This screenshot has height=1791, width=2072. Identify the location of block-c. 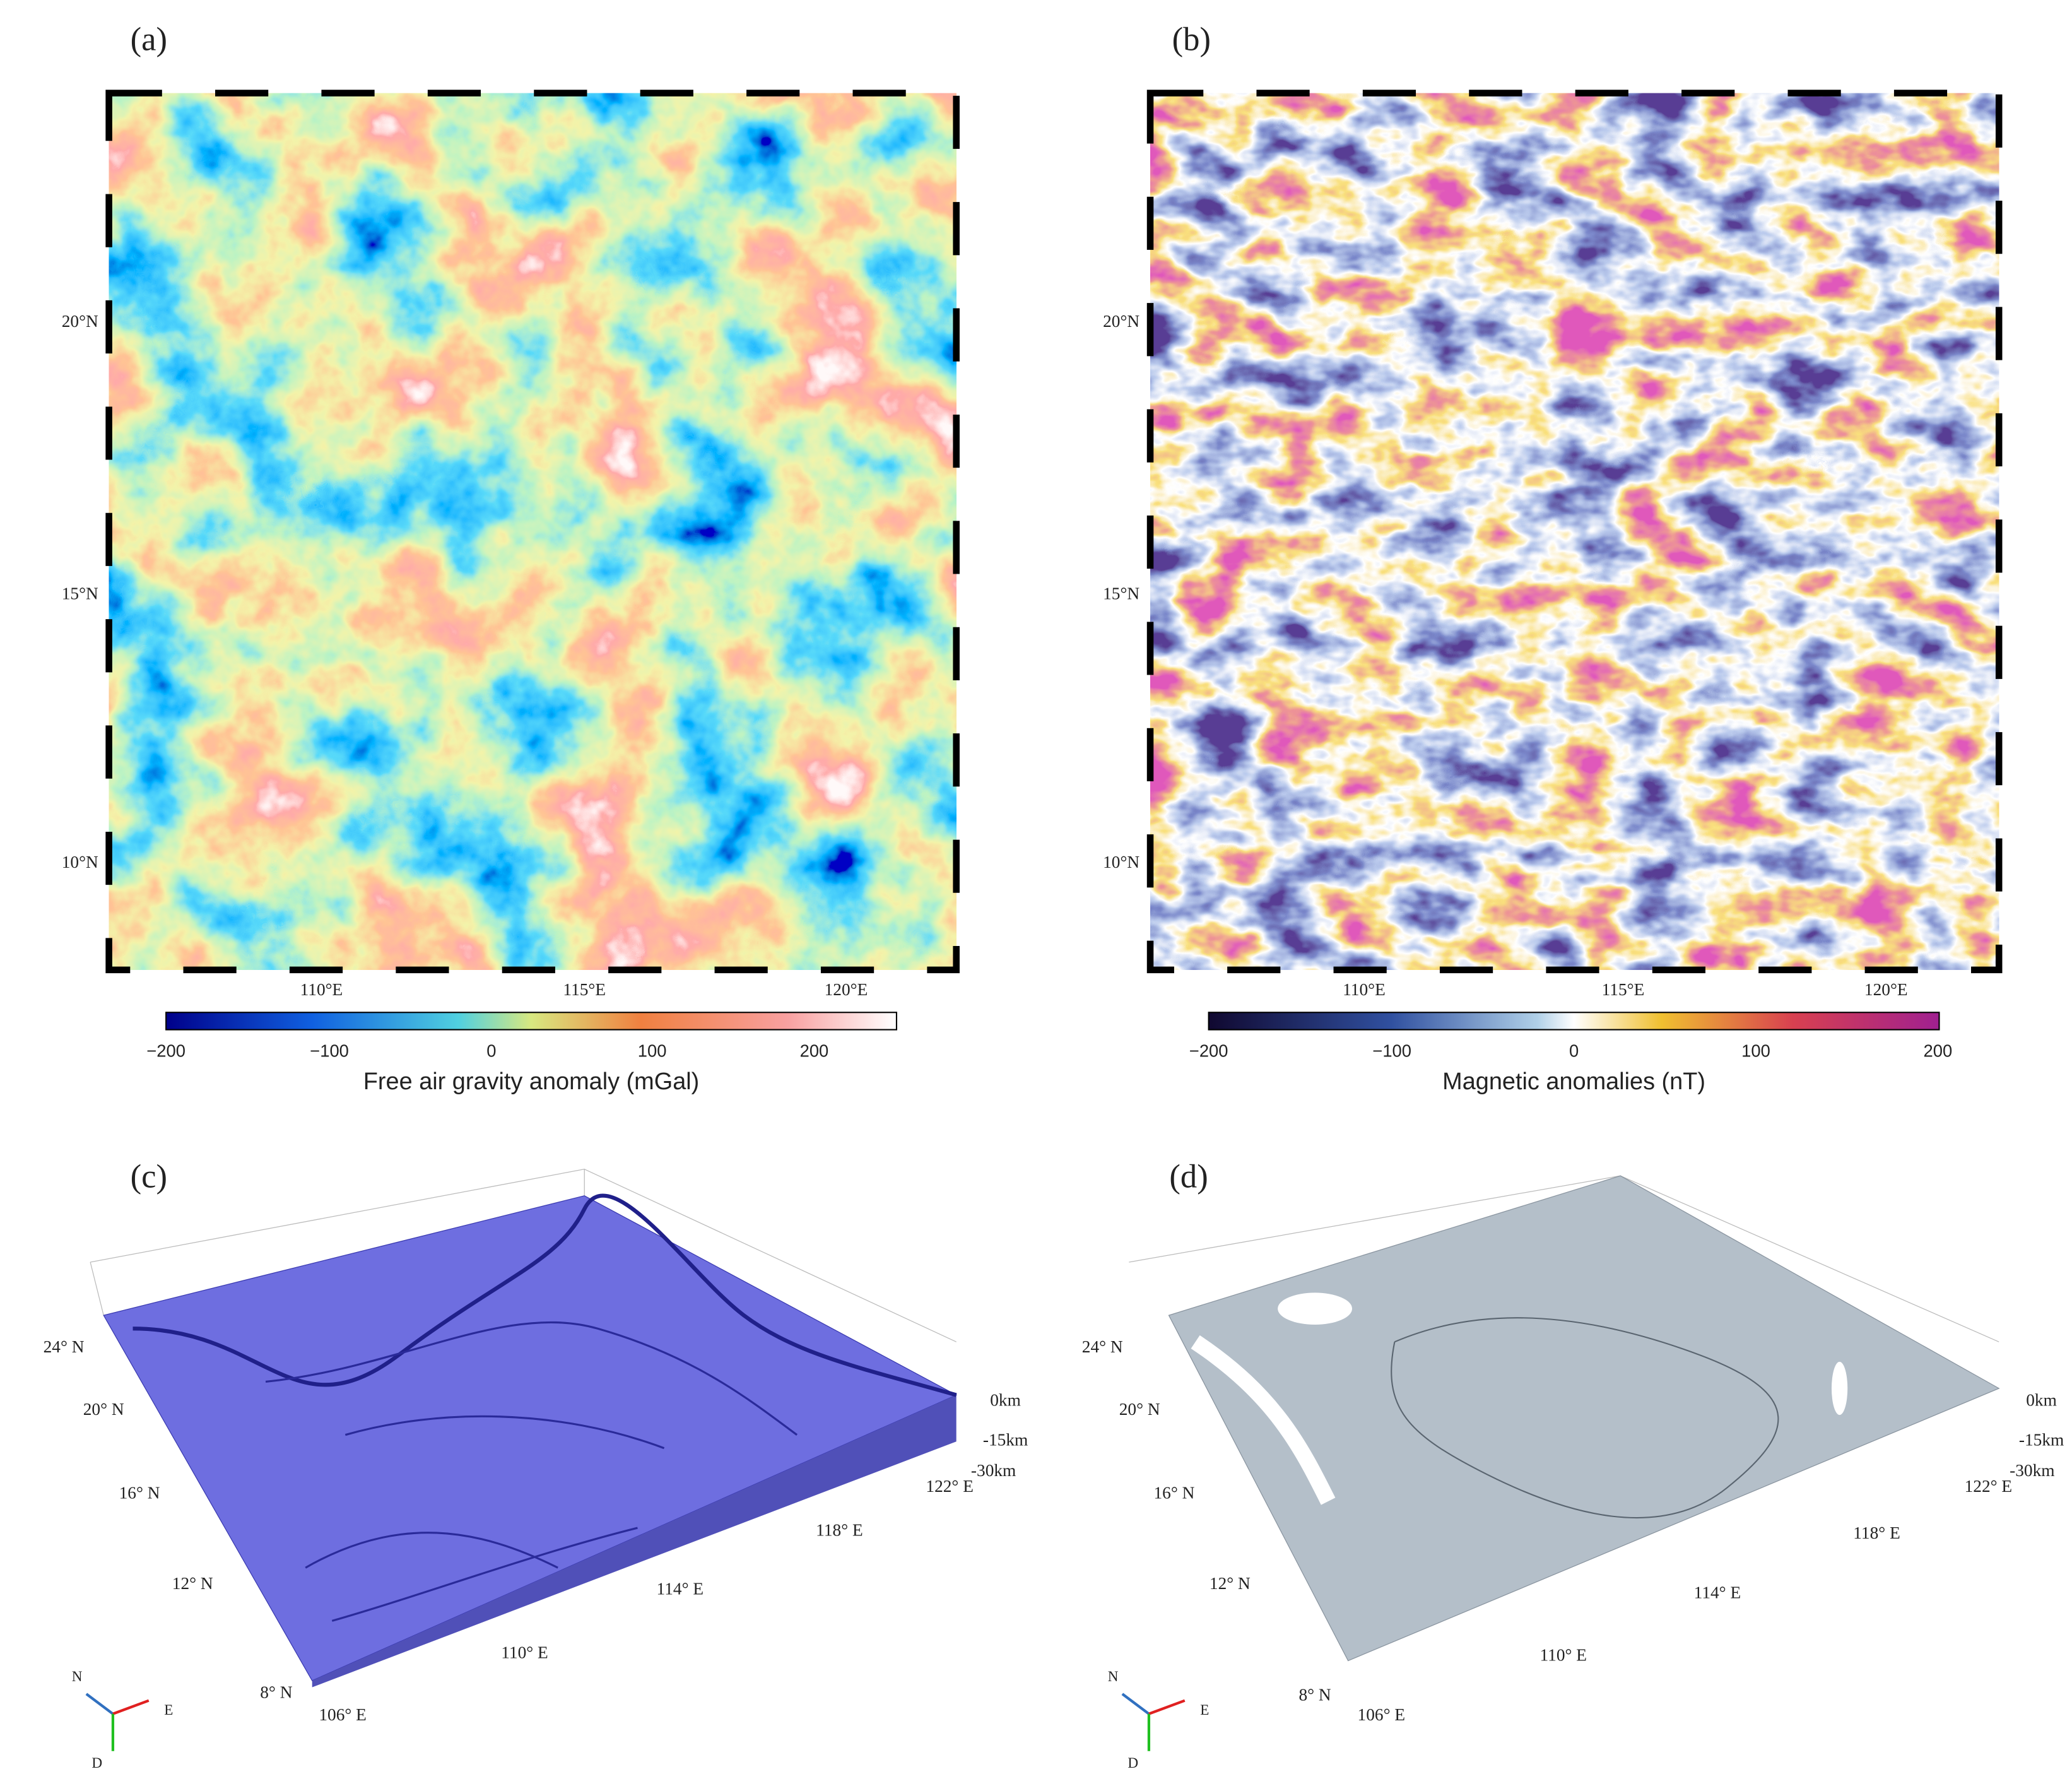
(524, 1428).